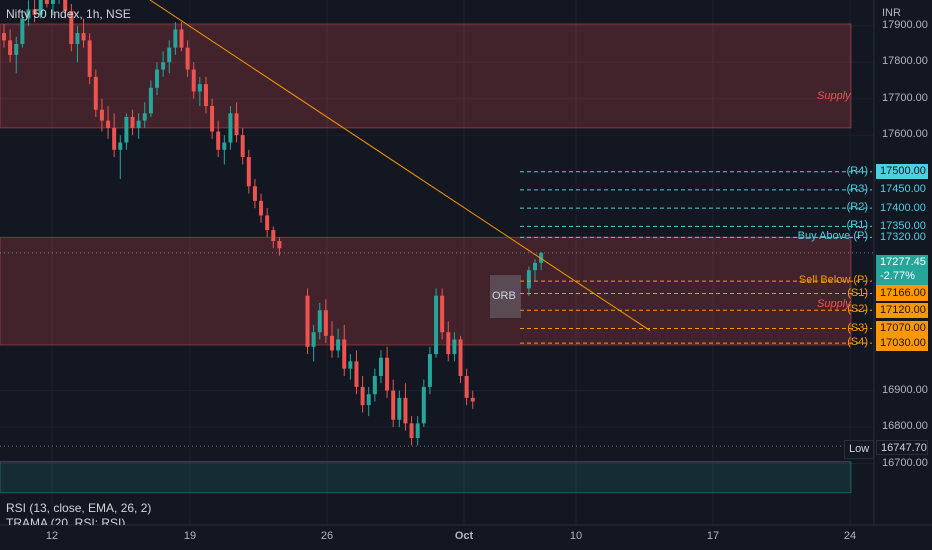 The height and width of the screenshot is (550, 932). I want to click on trama-indicator-label: TRAMA (20, RSI: RSI), so click(66, 521).